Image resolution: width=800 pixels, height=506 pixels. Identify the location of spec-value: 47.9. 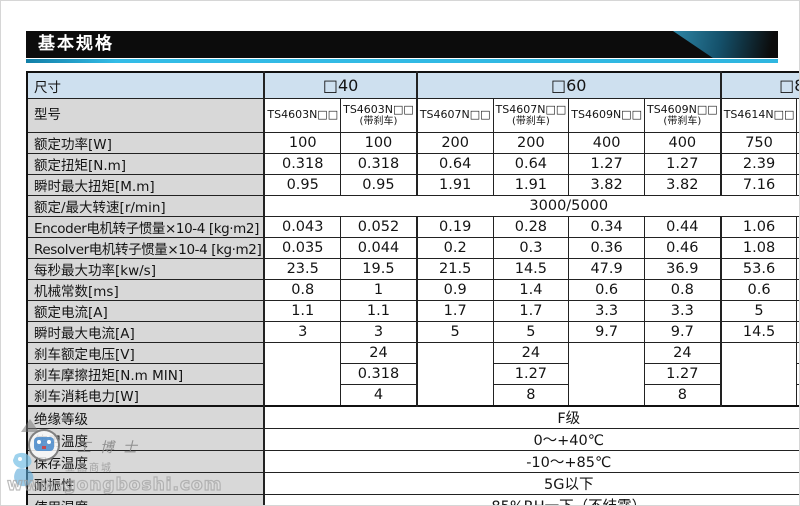
(606, 269).